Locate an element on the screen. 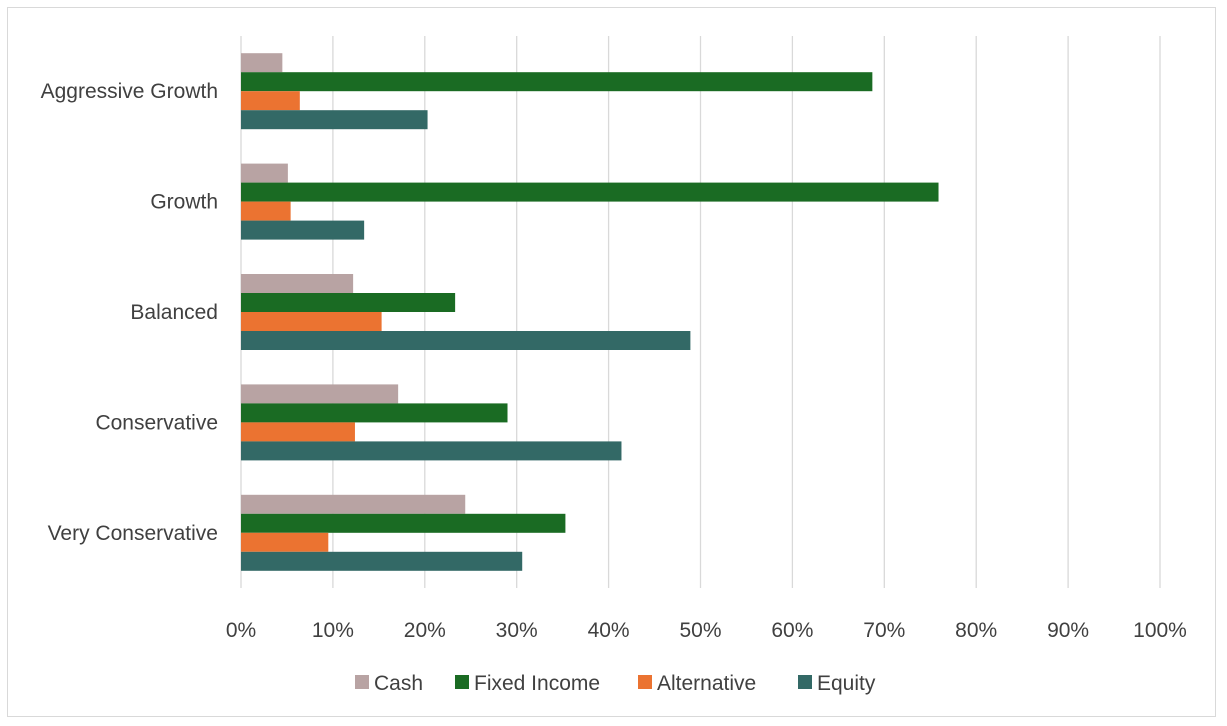  category-label: Aggressive Growth is located at coordinates (129, 91).